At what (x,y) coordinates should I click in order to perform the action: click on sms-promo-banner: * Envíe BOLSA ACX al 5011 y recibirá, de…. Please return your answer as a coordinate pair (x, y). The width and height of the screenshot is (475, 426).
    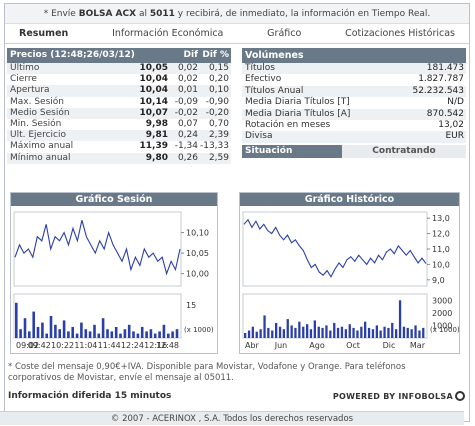
    Looking at the image, I should click on (237, 14).